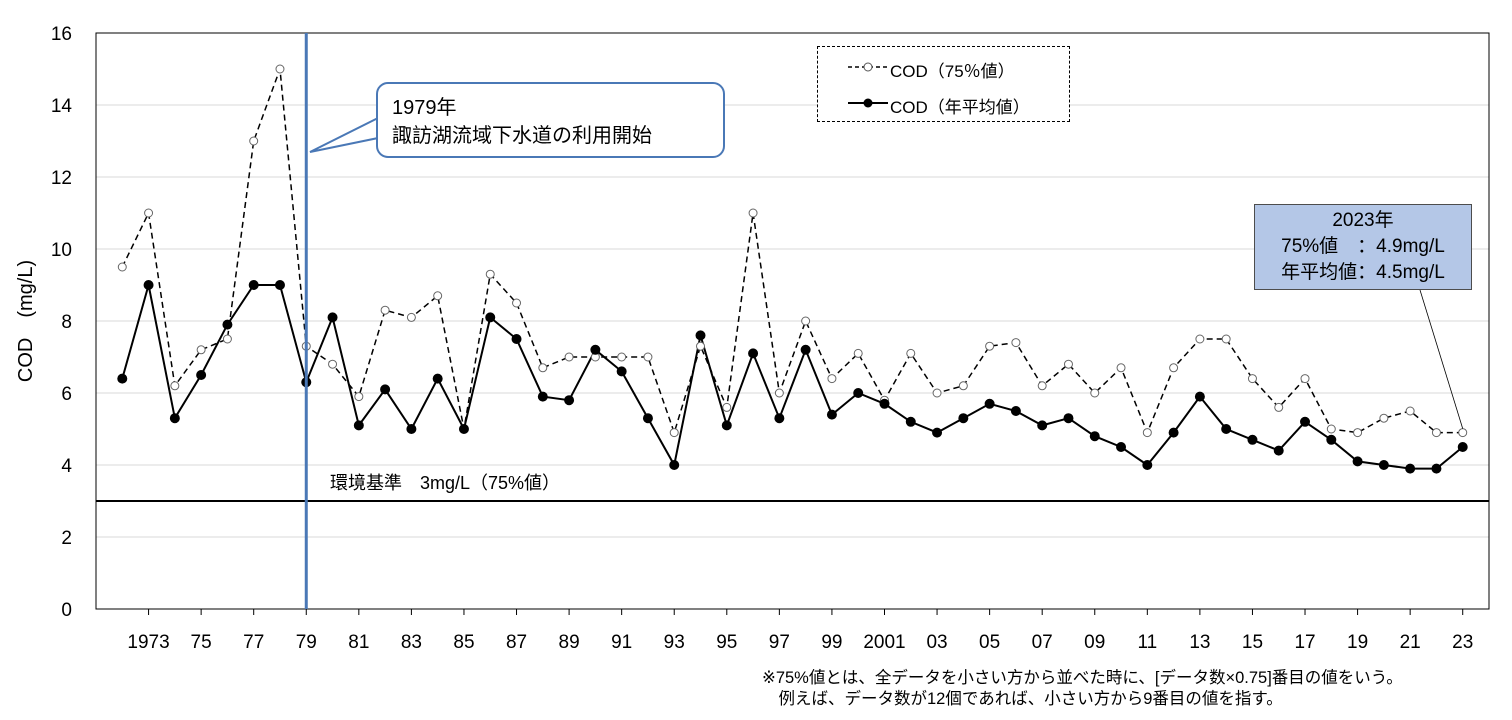  What do you see at coordinates (344, 134) in the screenshot?
I see `callout-1979-pointer` at bounding box center [344, 134].